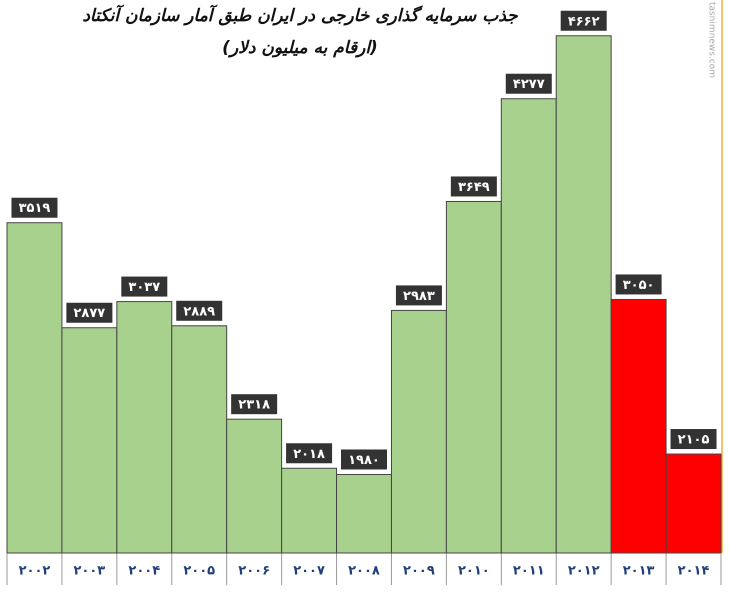 This screenshot has height=595, width=729. Describe the element at coordinates (712, 40) in the screenshot. I see `watermark: tasnimnews.com` at that location.